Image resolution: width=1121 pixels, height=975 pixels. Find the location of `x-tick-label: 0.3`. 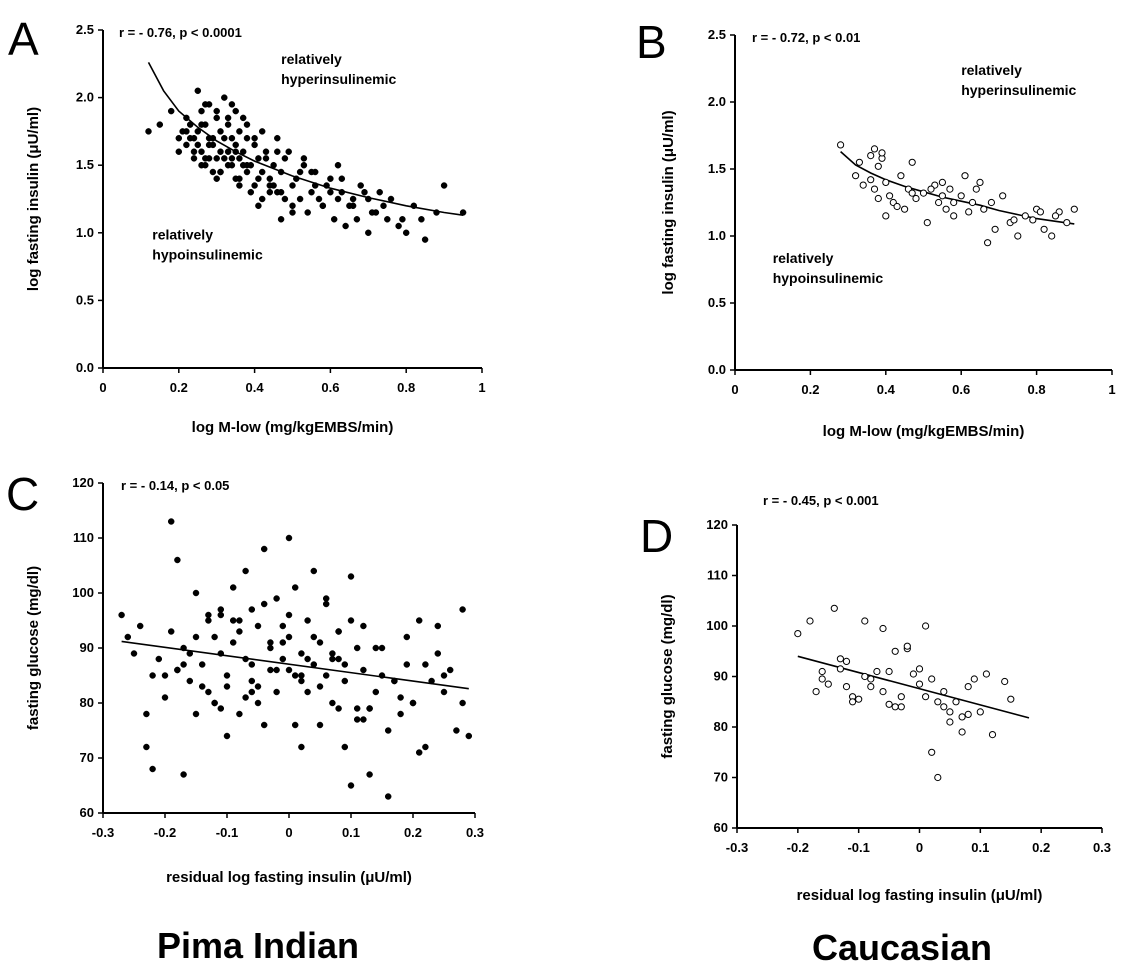

x-tick-label: 0.3 is located at coordinates (1102, 847).